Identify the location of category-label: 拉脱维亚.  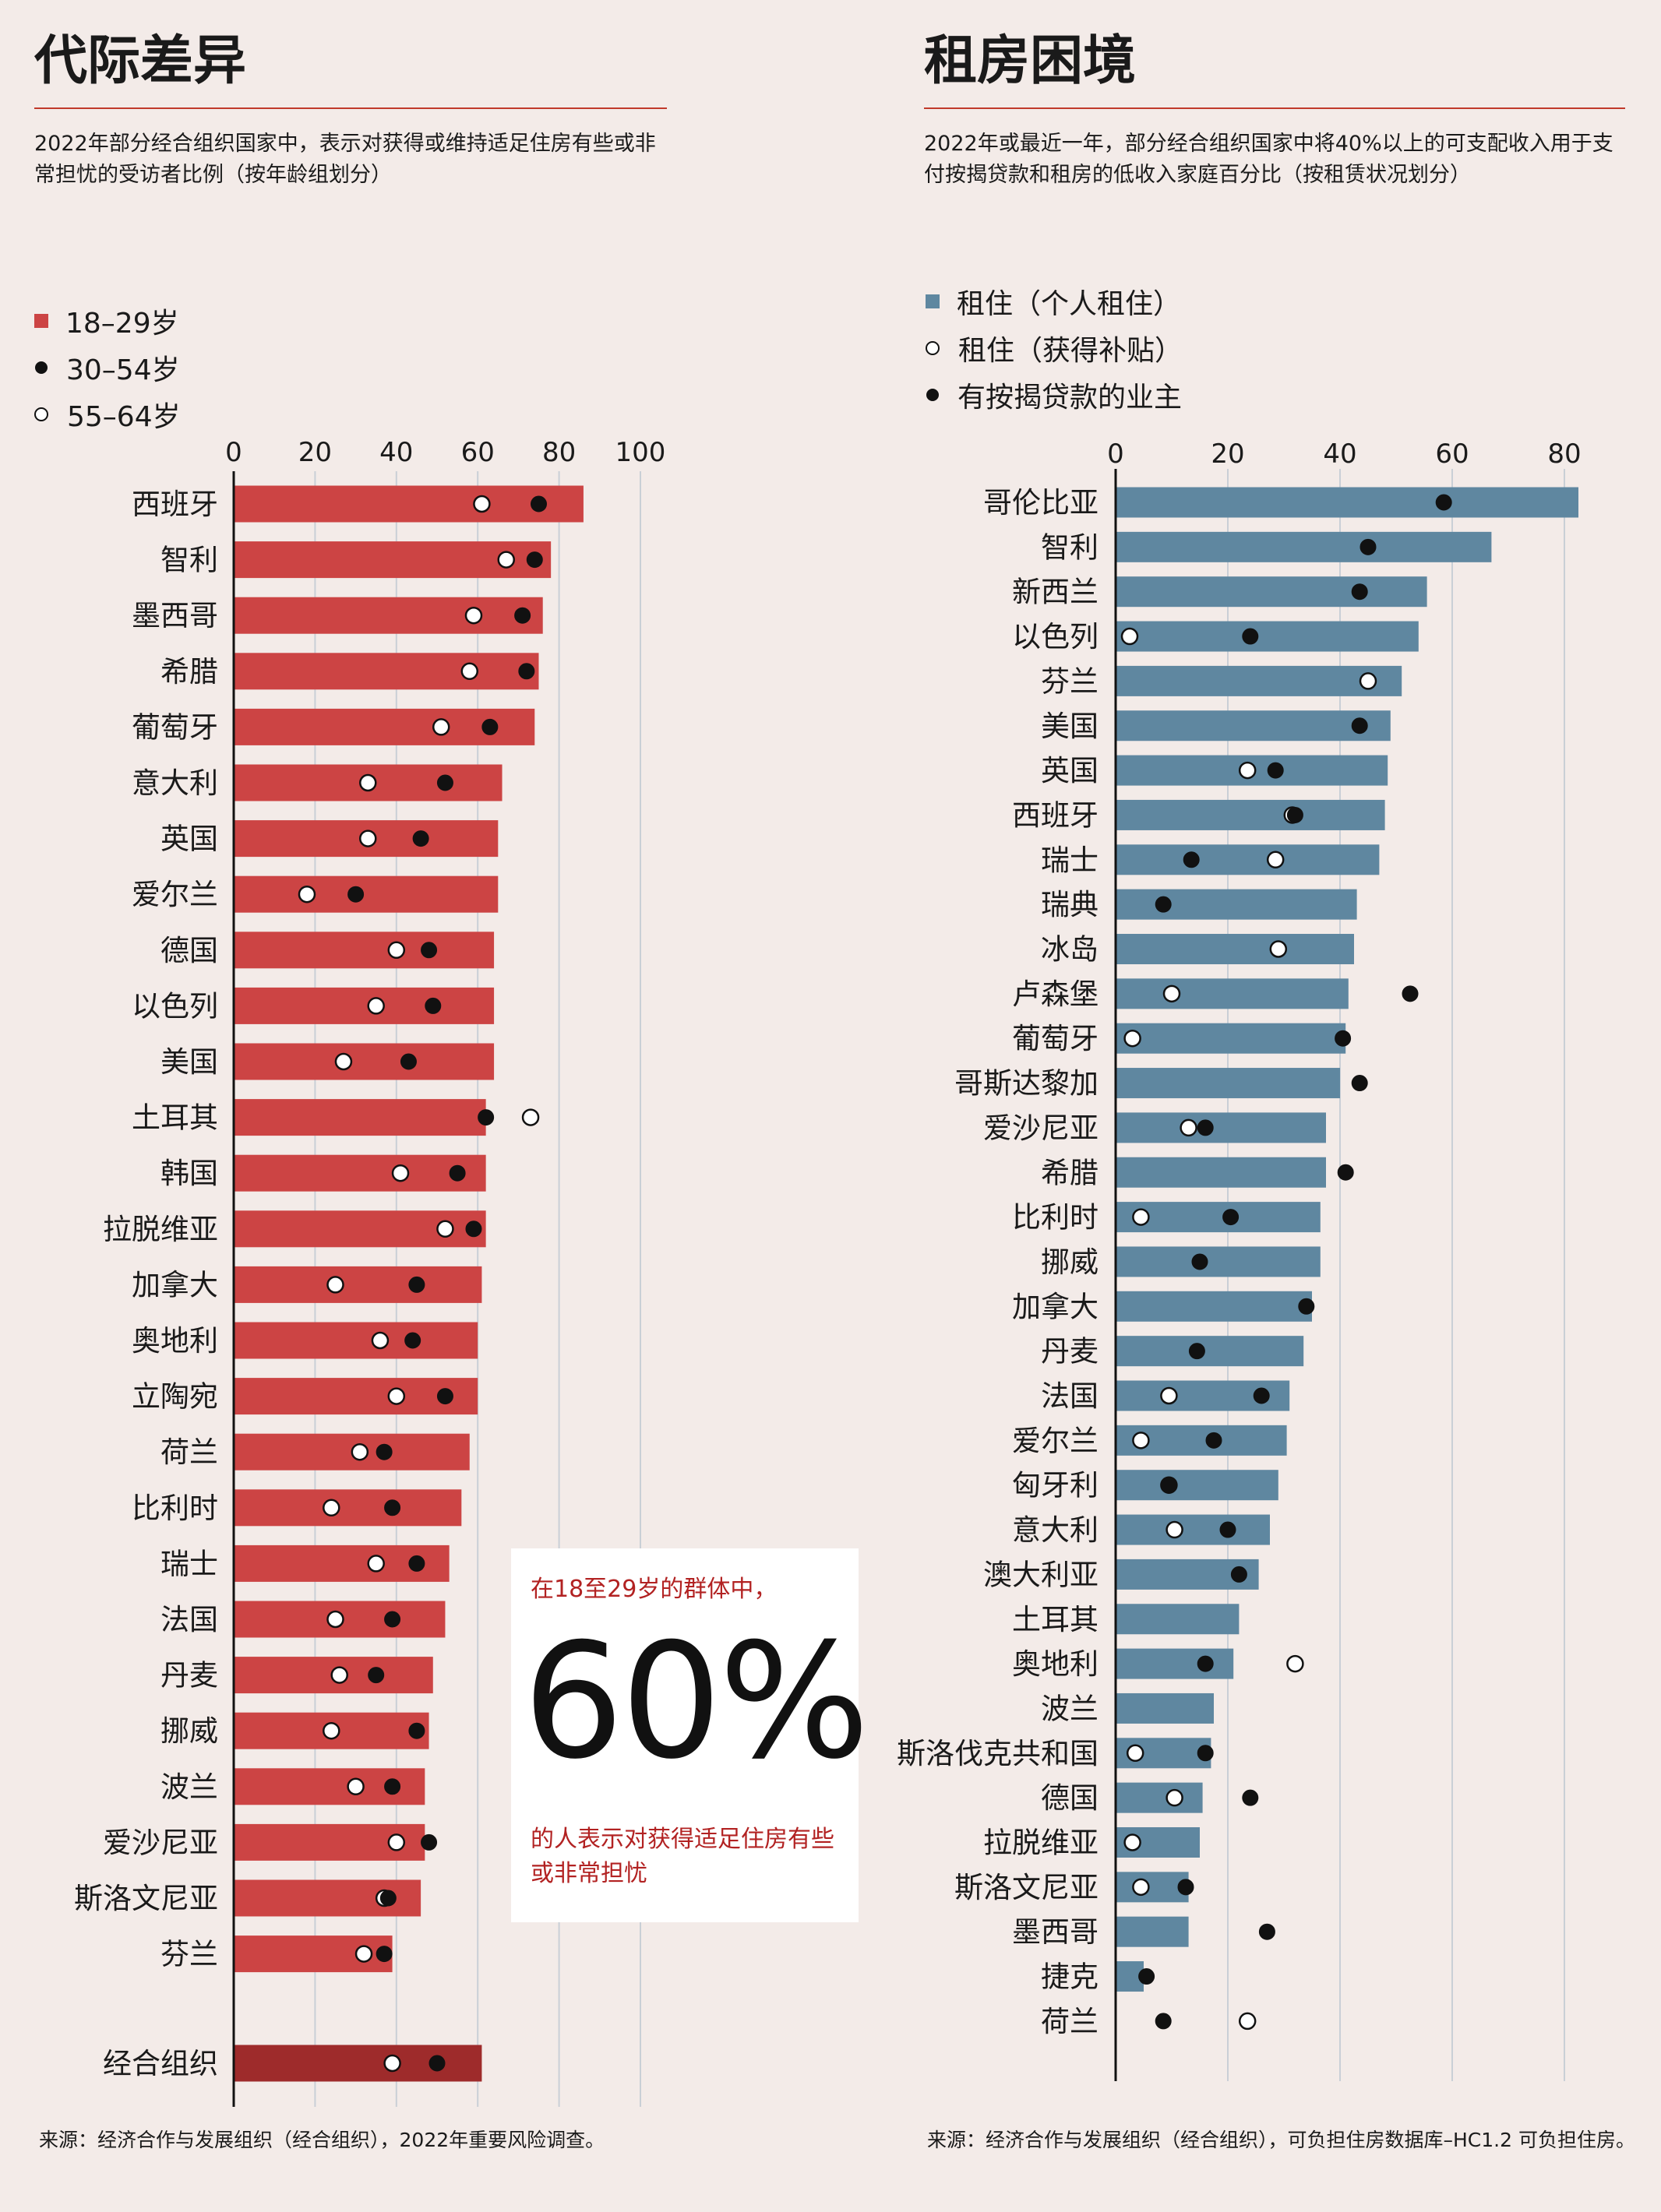
(1041, 1843).